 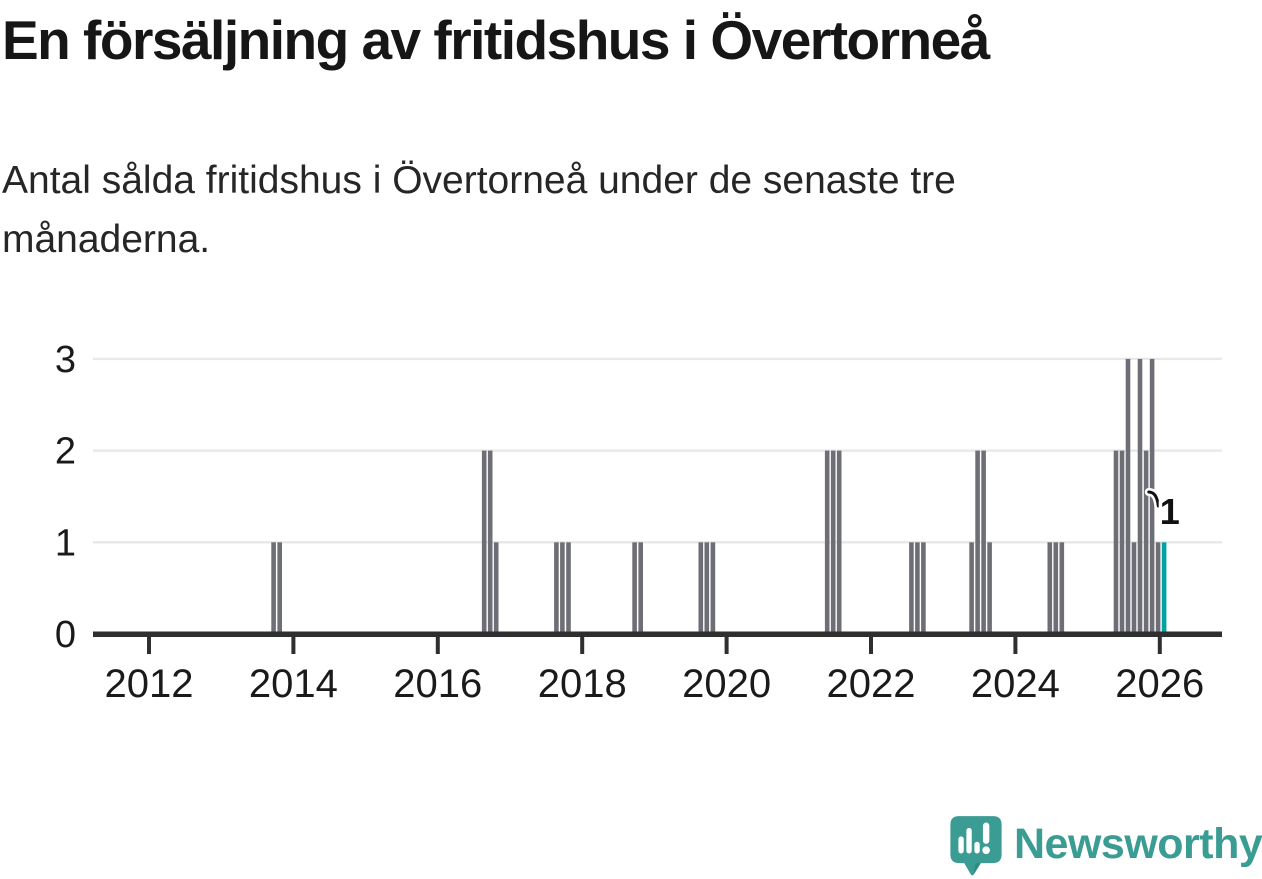 I want to click on x-axis-line, so click(x=657, y=634).